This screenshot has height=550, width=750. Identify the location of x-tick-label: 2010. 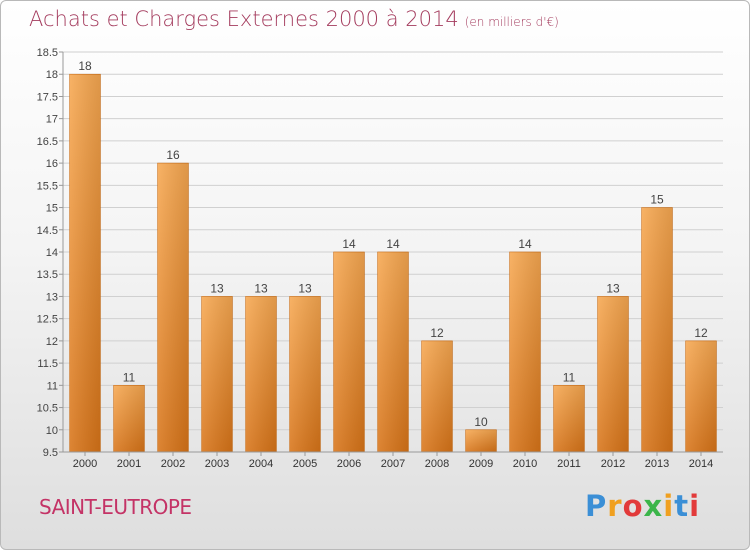
(525, 464).